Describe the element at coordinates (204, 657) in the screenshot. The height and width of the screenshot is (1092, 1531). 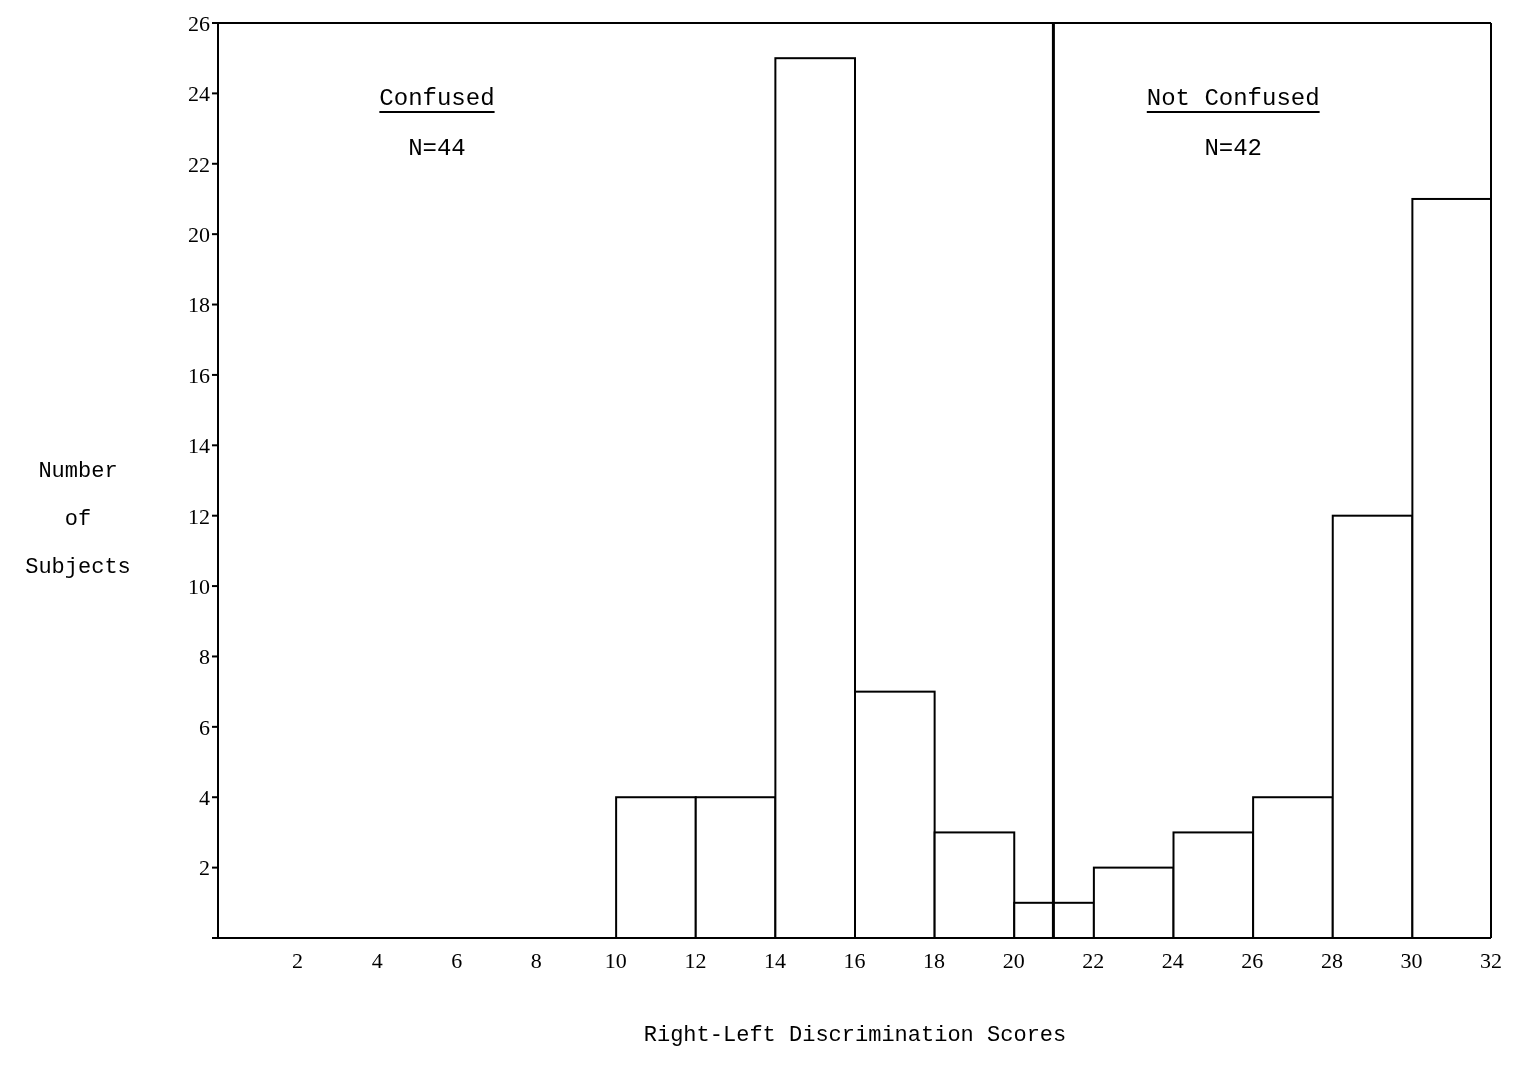
I see `y-tick-label: 8` at that location.